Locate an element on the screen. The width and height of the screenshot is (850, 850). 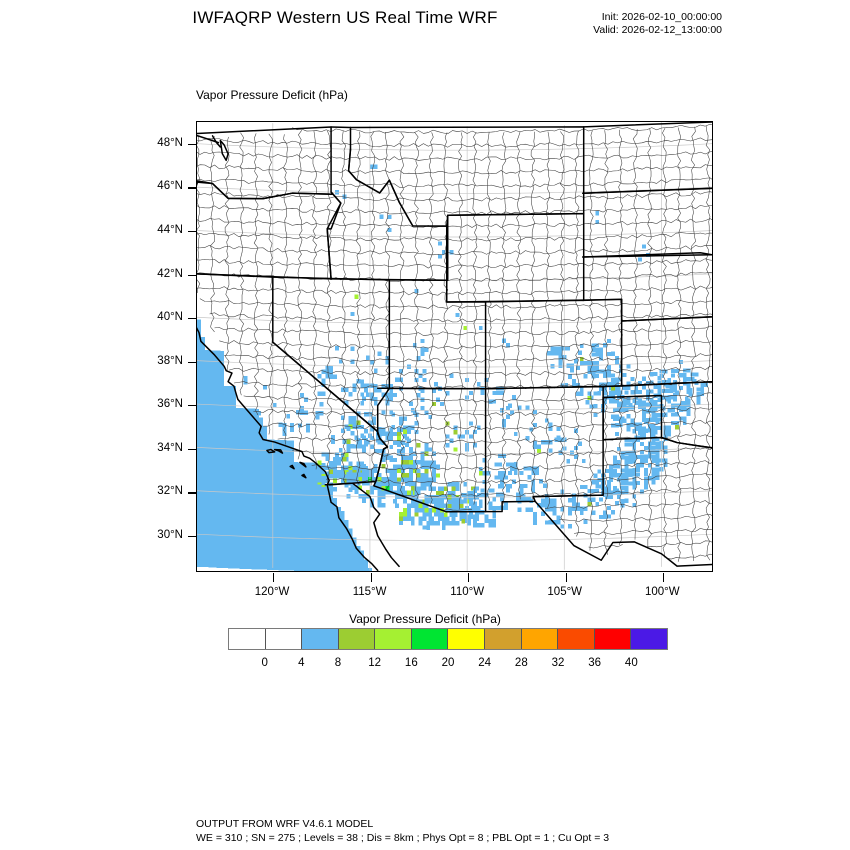
valid-time-label: Valid: 2026-02-12_13:00:00 is located at coordinates (657, 30).